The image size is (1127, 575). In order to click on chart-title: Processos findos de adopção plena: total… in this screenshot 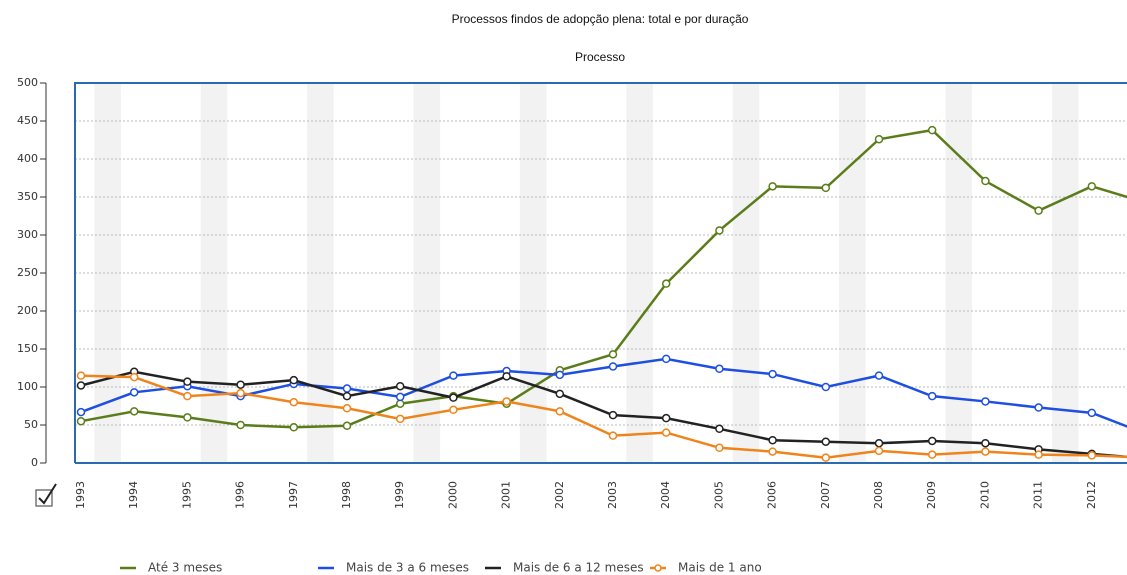, I will do `click(600, 19)`.